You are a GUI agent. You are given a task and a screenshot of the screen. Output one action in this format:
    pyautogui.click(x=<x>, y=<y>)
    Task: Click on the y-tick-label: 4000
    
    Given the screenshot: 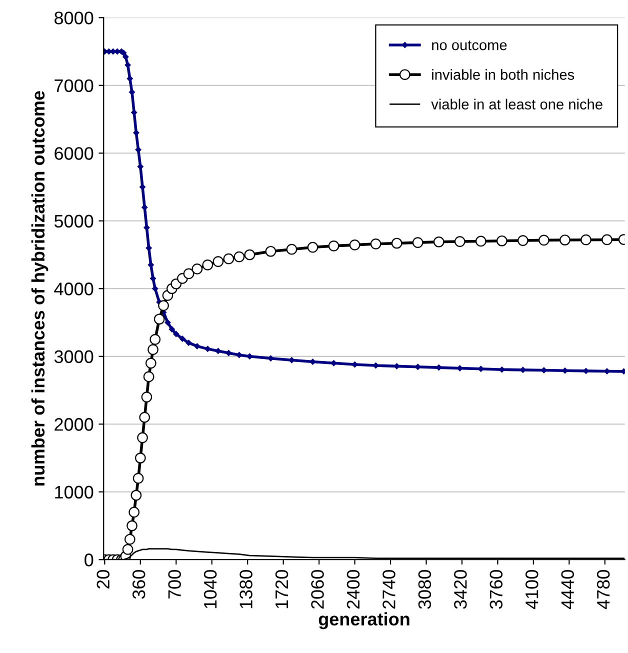 What is the action you would take?
    pyautogui.click(x=74, y=289)
    